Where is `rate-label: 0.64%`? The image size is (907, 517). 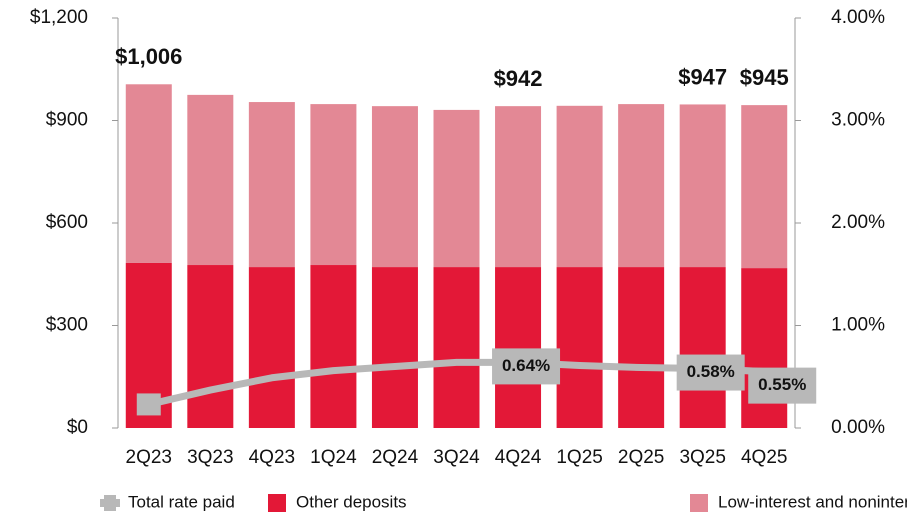
rate-label: 0.64% is located at coordinates (526, 365).